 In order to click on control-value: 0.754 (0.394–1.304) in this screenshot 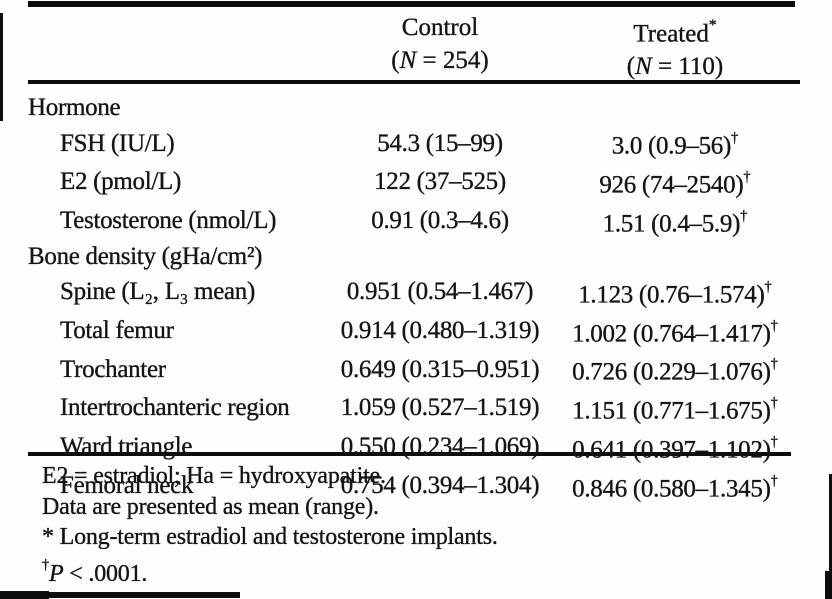, I will do `click(440, 485)`.